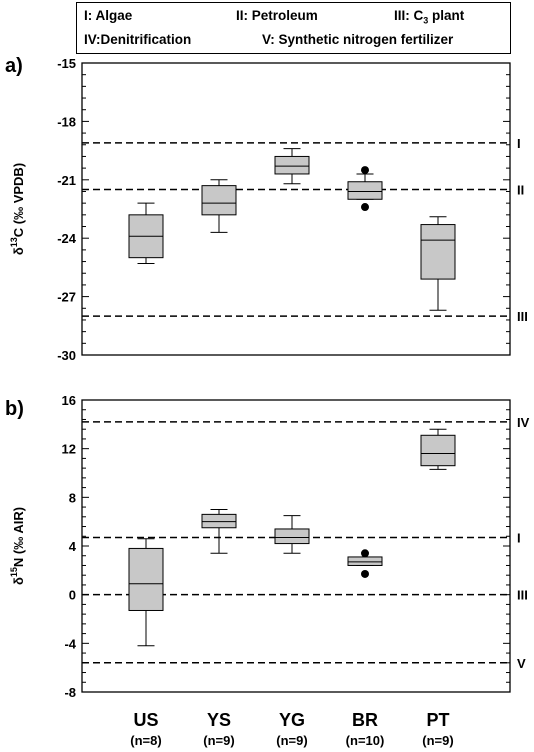 Image resolution: width=534 pixels, height=752 pixels. What do you see at coordinates (14, 572) in the screenshot?
I see `y-axis-label-superscript: 15` at bounding box center [14, 572].